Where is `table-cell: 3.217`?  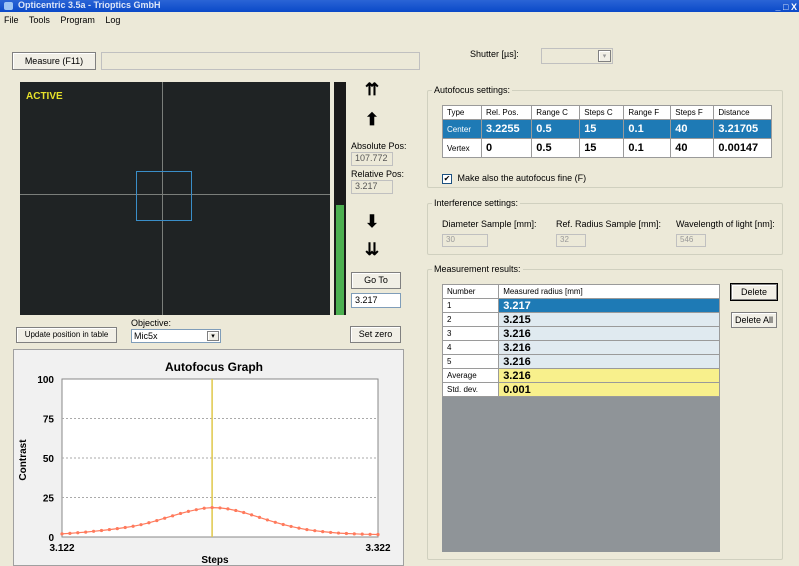 table-cell: 3.217 is located at coordinates (609, 305).